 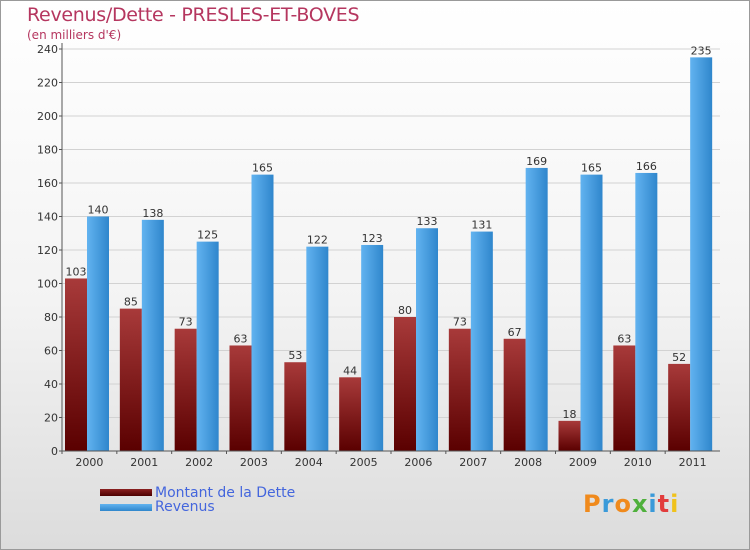 I want to click on legend-swatch-debt, so click(x=126, y=492).